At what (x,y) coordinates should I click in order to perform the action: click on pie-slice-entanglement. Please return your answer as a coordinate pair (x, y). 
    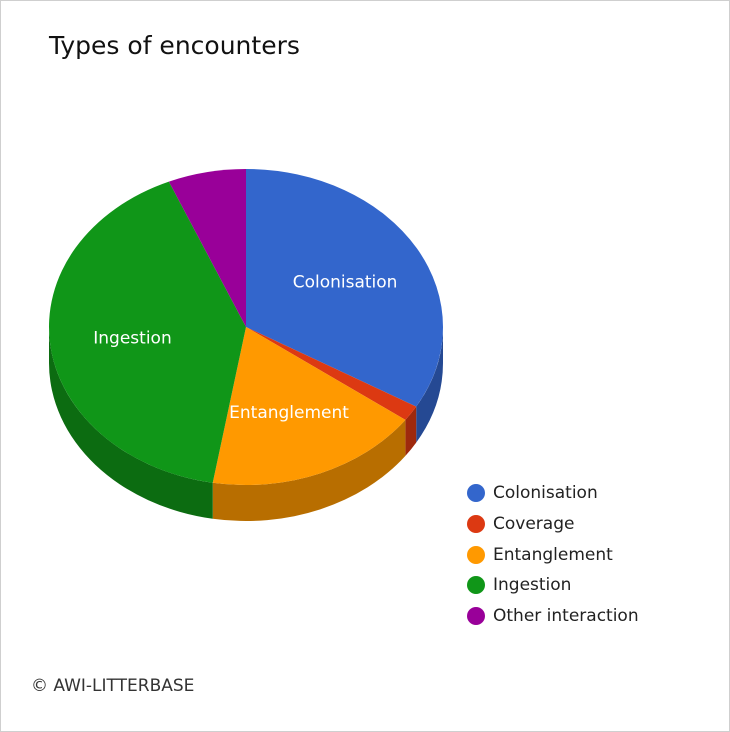
    Looking at the image, I should click on (309, 406).